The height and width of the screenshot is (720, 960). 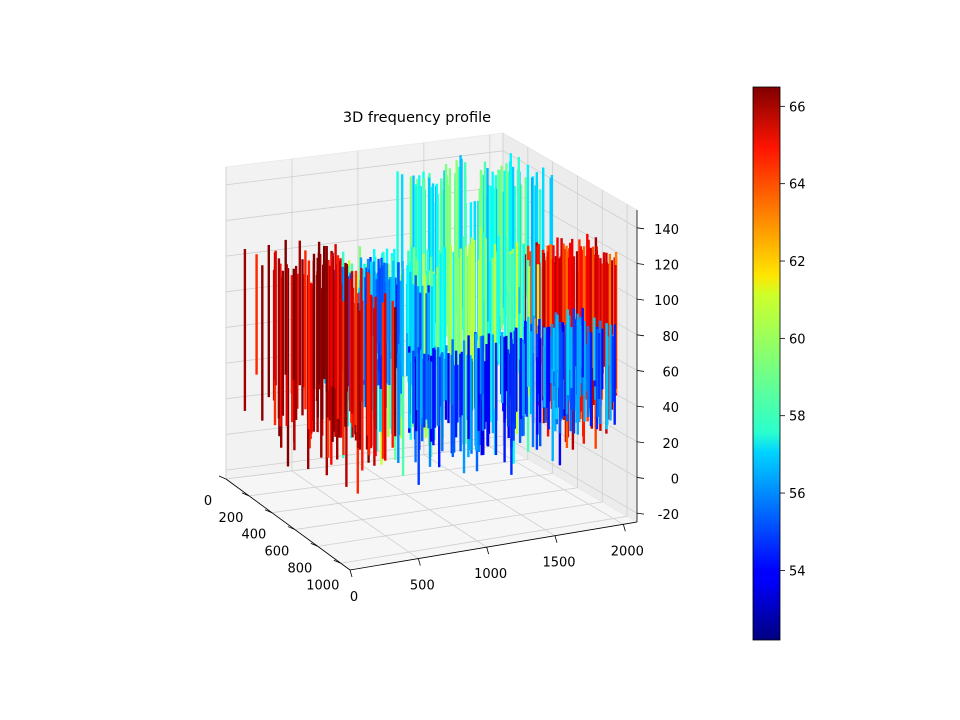 I want to click on colorbar-tick-label: 56, so click(x=797, y=494).